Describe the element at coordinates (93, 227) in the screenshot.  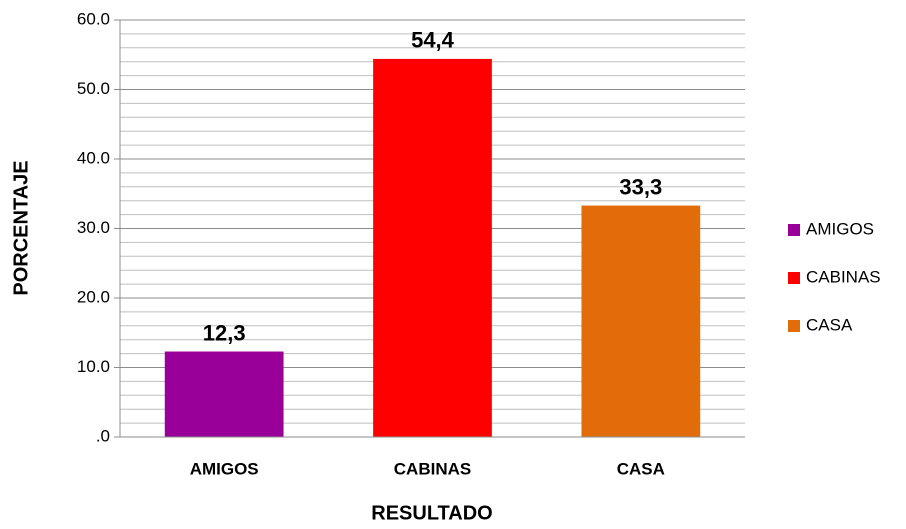
I see `y-tick-label: 30.0` at that location.